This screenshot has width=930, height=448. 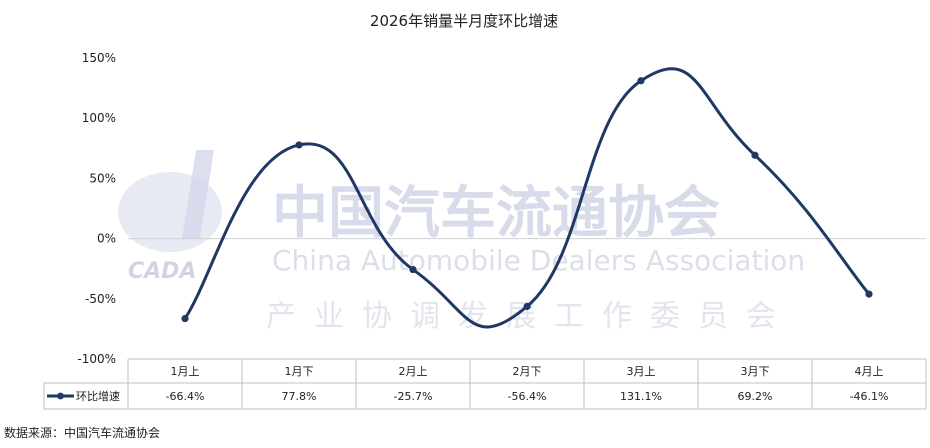 I want to click on legend-marker-icon, so click(x=60, y=396).